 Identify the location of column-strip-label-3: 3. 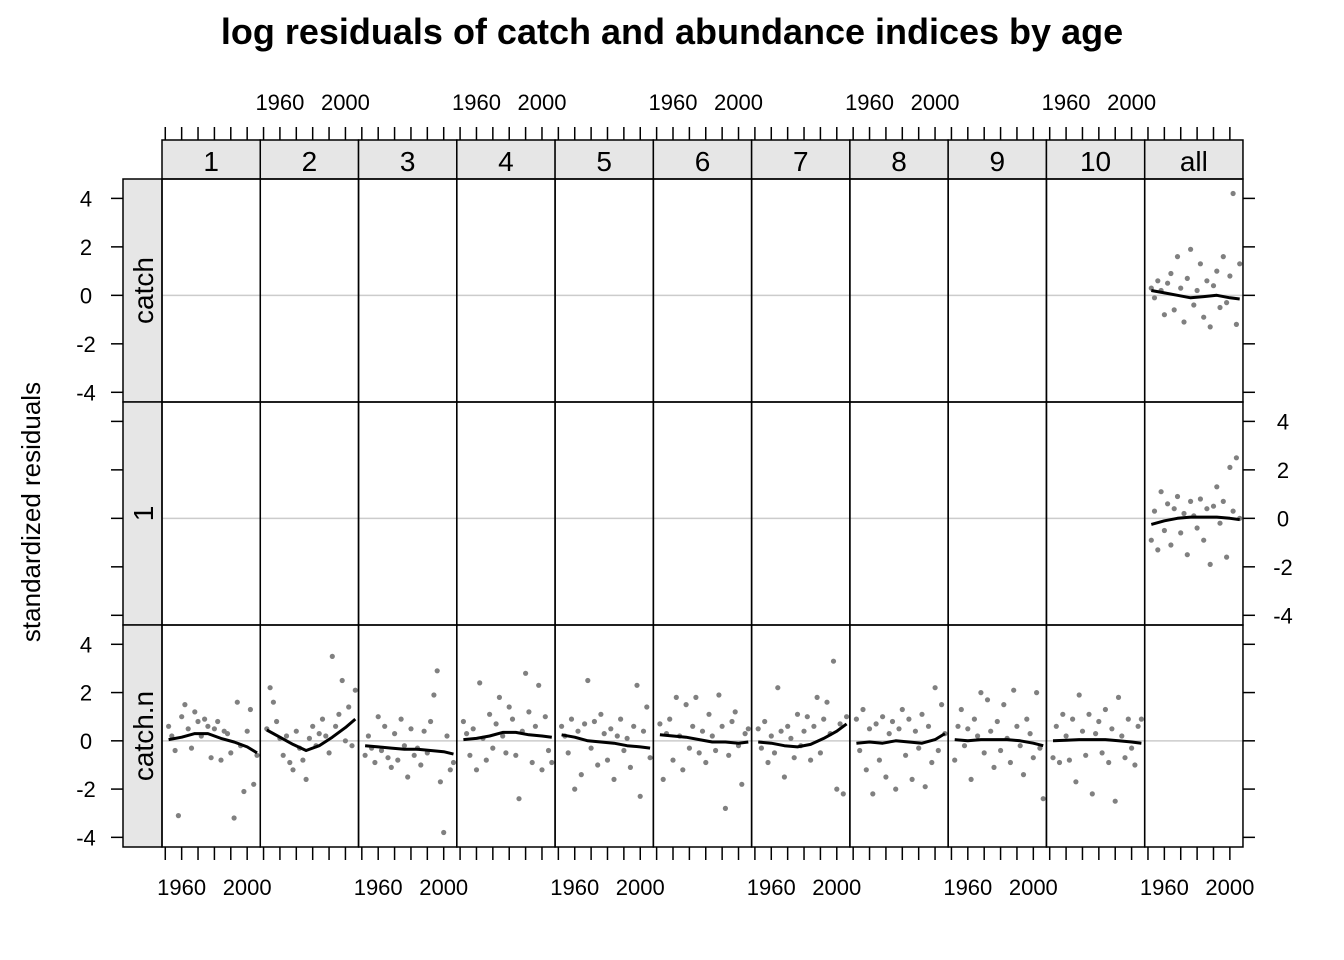
(408, 161).